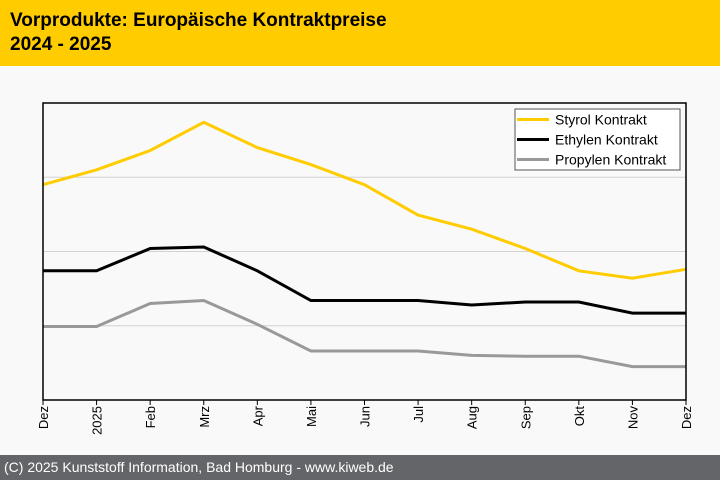 This screenshot has width=720, height=480. I want to click on chart-title-line1: Vorprodukte: Europäische Kontraktpreise, so click(198, 20).